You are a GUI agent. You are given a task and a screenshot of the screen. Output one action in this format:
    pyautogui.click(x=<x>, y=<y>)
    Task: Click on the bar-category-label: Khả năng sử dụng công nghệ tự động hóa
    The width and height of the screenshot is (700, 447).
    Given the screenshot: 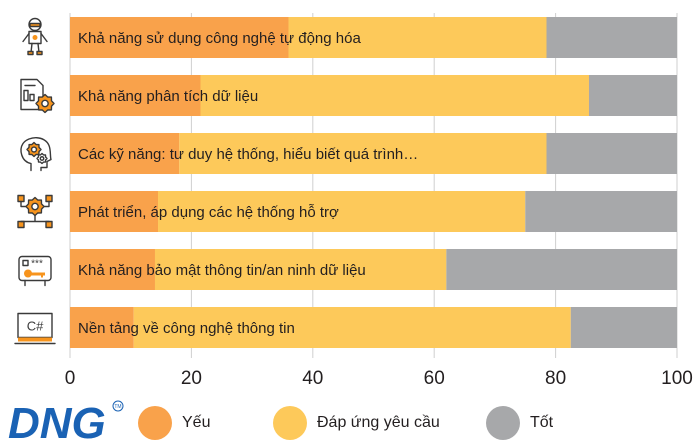 What is the action you would take?
    pyautogui.click(x=219, y=38)
    